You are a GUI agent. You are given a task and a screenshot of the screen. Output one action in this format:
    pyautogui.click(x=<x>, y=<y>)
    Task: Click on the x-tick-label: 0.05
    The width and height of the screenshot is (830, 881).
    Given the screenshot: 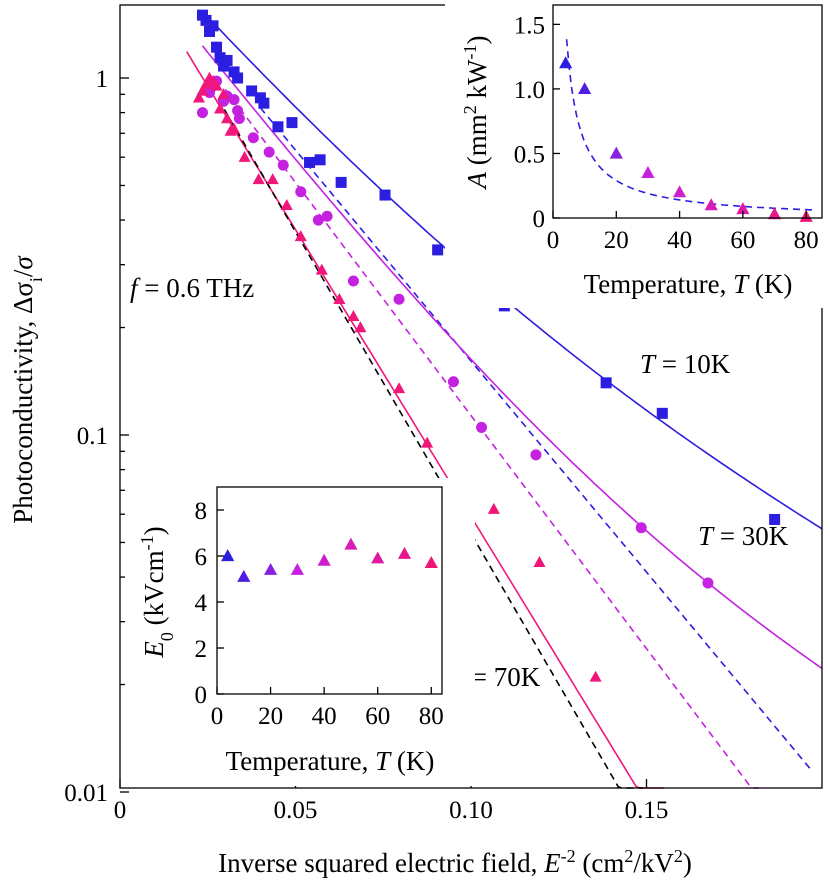 What is the action you would take?
    pyautogui.click(x=296, y=810)
    